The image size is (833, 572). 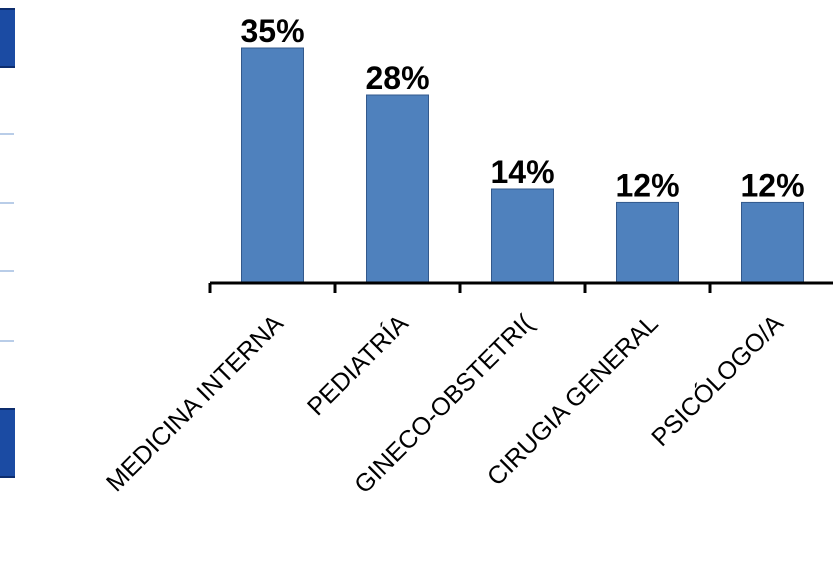 I want to click on left-decor-strip, so click(x=10, y=286).